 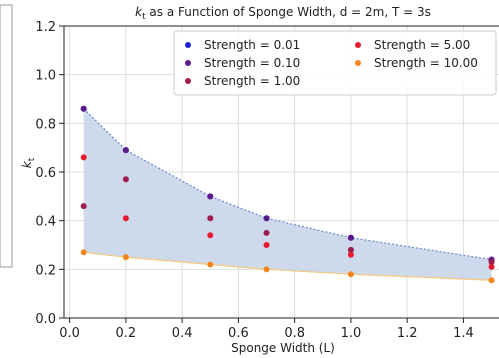 I want to click on title-symbol: k, so click(x=139, y=12).